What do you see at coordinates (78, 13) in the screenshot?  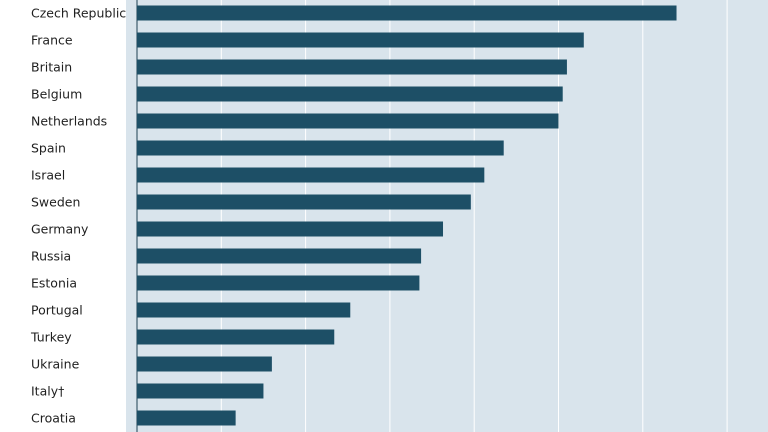 I see `category-label: Czech Republic` at bounding box center [78, 13].